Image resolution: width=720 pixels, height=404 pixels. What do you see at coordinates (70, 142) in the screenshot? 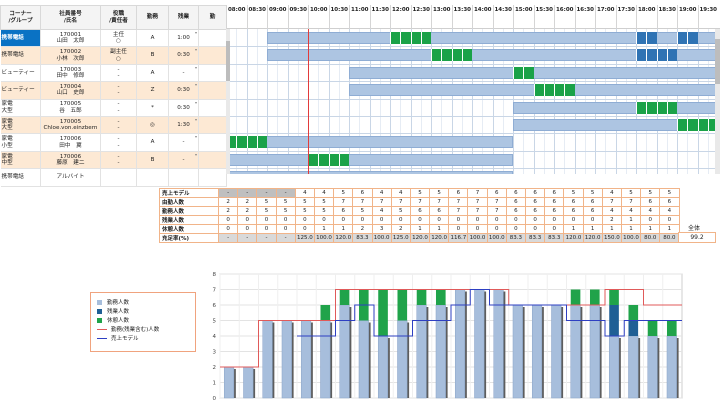
I see `employee-cell: 170006 田中 翼` at bounding box center [70, 142].